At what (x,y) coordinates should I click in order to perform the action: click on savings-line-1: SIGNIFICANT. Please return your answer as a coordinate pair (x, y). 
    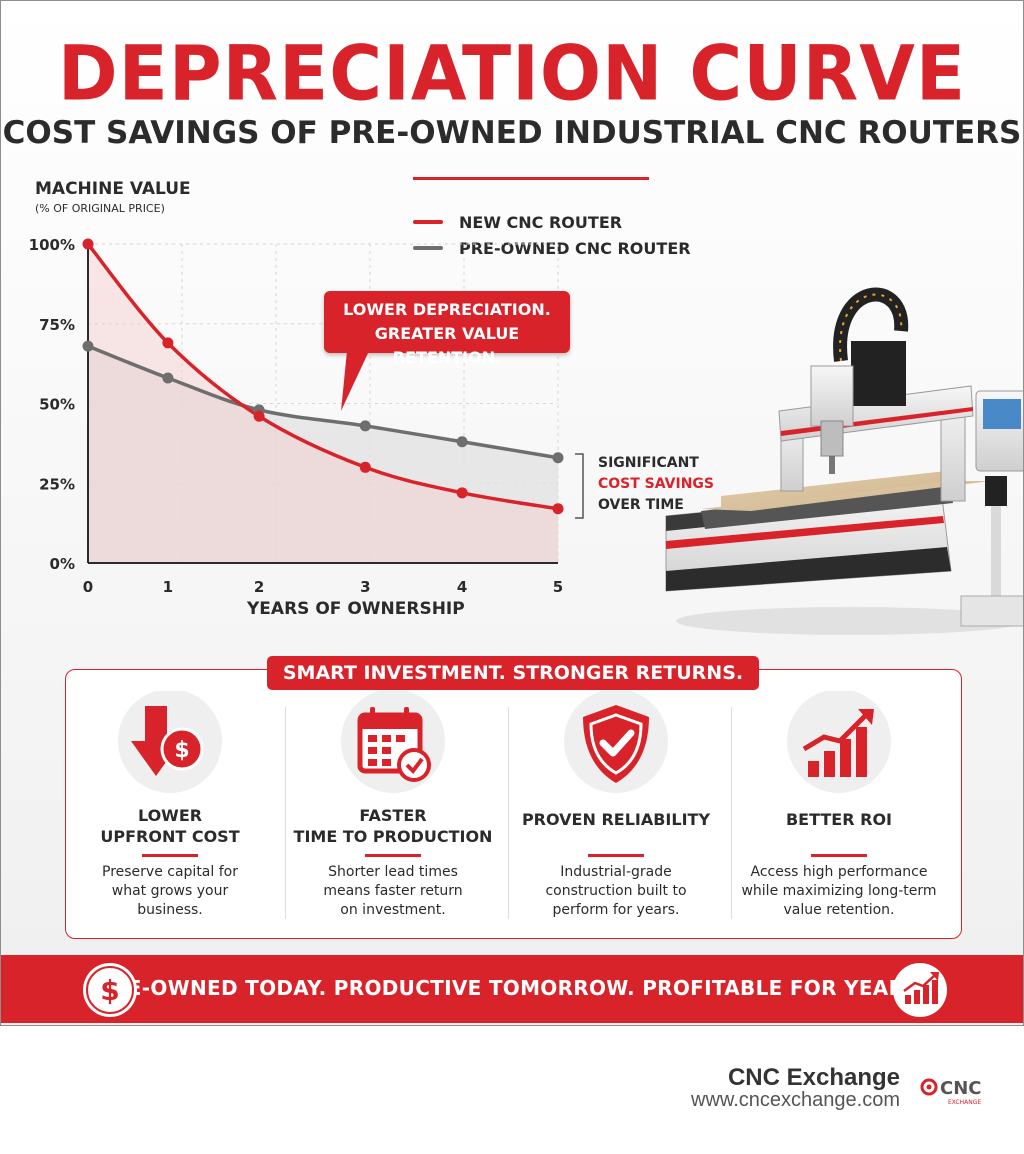
    Looking at the image, I should click on (648, 463).